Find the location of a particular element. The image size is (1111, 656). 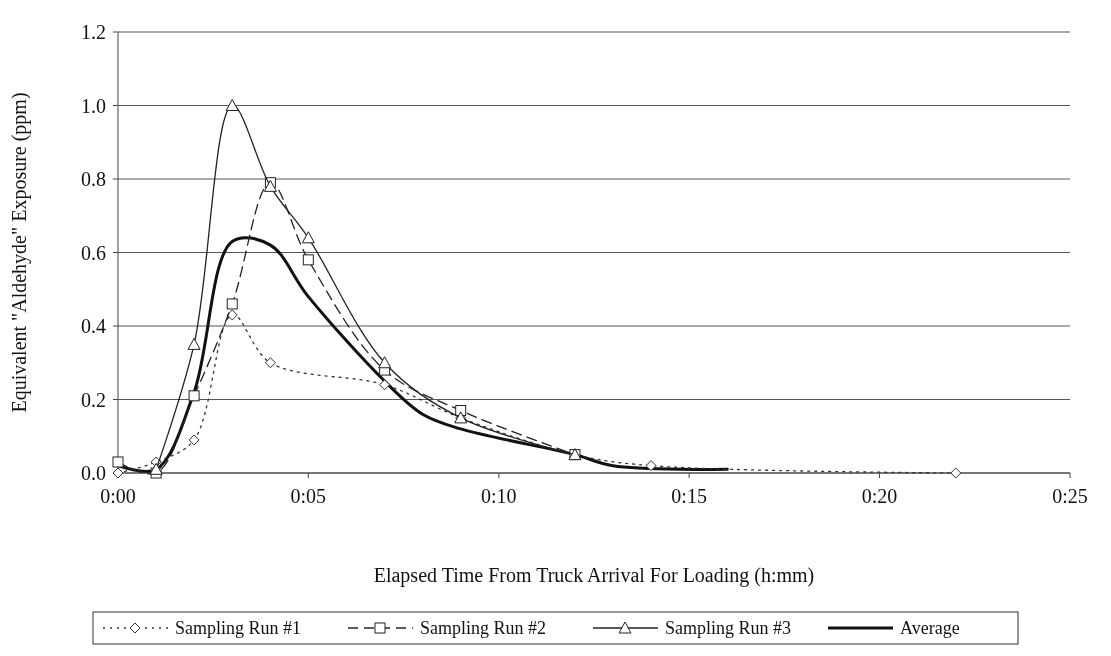

x-tick-label: 0:00 is located at coordinates (118, 496).